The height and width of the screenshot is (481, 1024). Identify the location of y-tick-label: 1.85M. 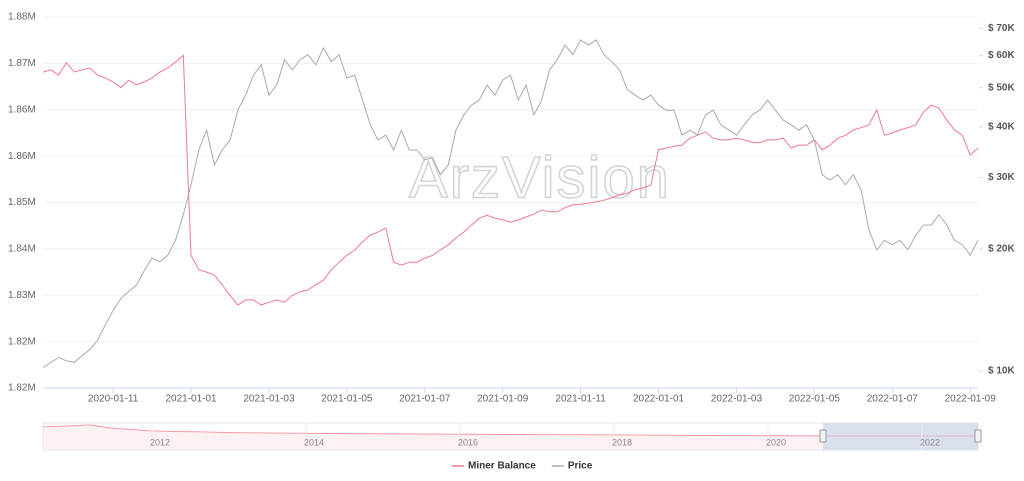
(22, 202).